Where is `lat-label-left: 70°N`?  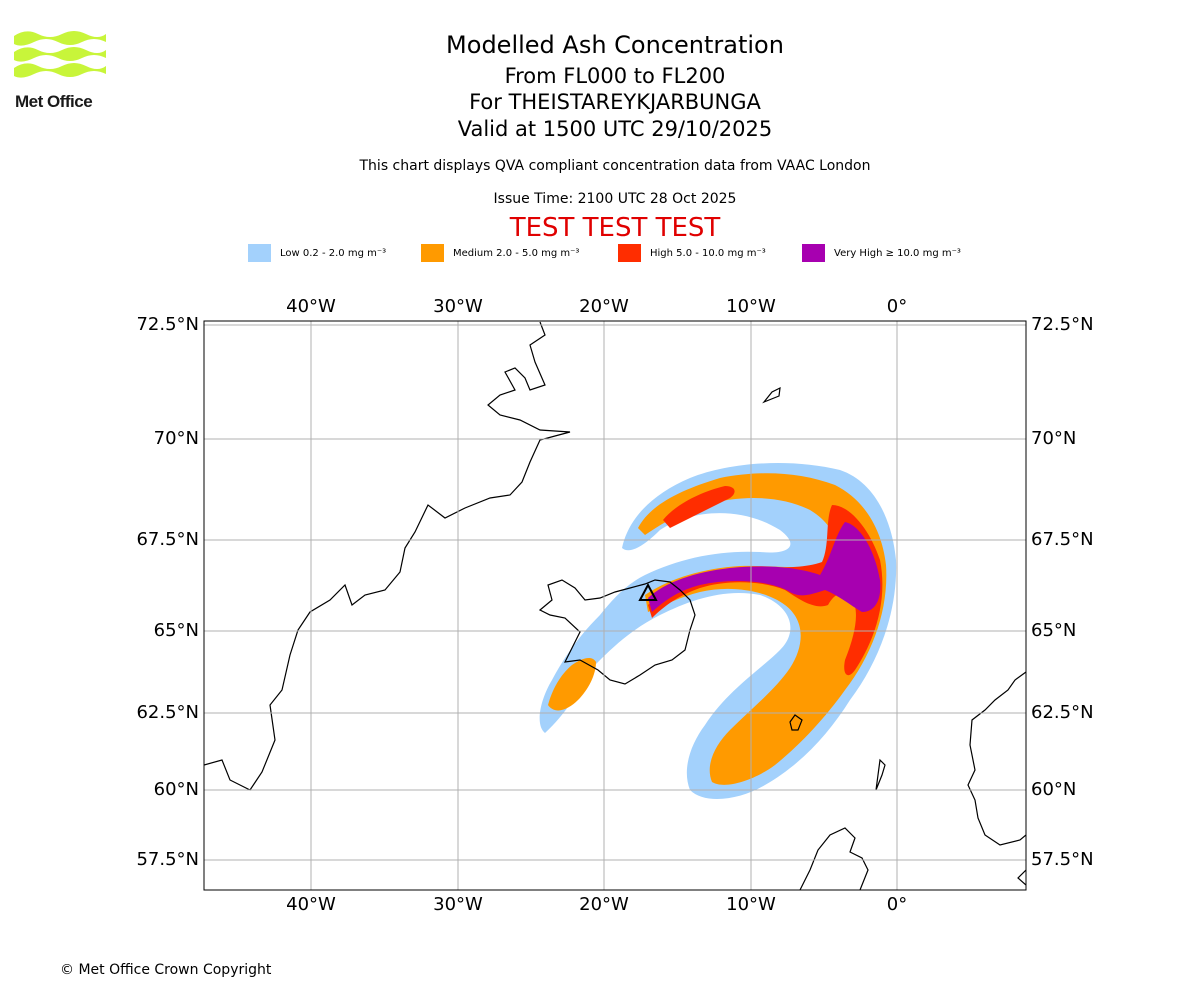 lat-label-left: 70°N is located at coordinates (176, 438).